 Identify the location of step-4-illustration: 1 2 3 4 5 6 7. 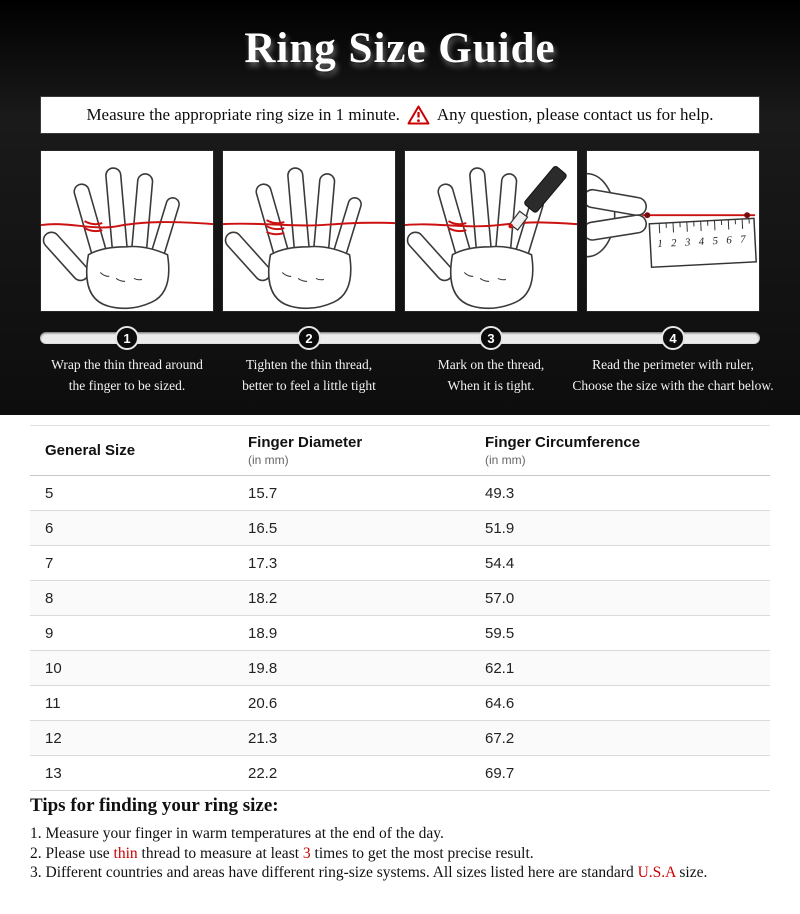
(673, 231).